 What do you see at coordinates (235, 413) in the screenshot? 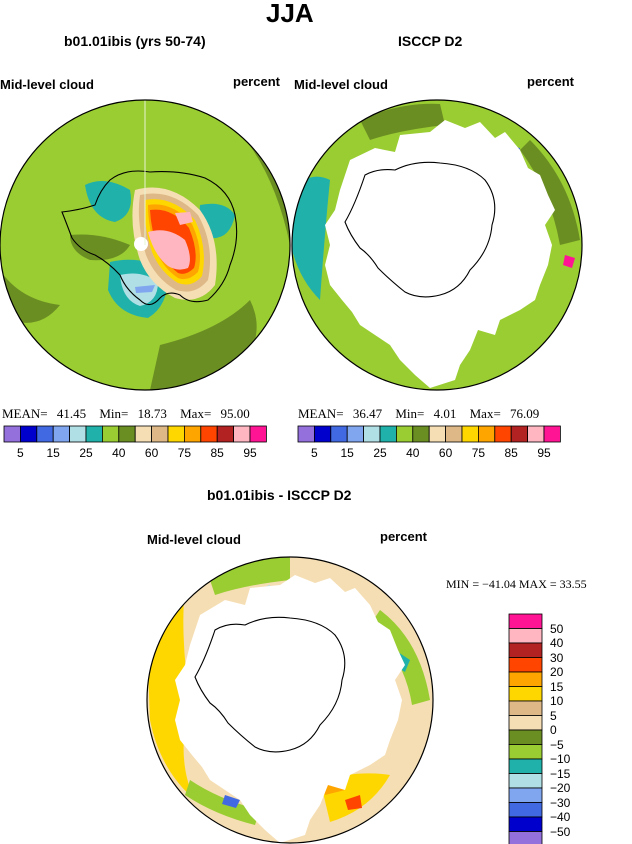
I see `left-max-value: 95.00` at bounding box center [235, 413].